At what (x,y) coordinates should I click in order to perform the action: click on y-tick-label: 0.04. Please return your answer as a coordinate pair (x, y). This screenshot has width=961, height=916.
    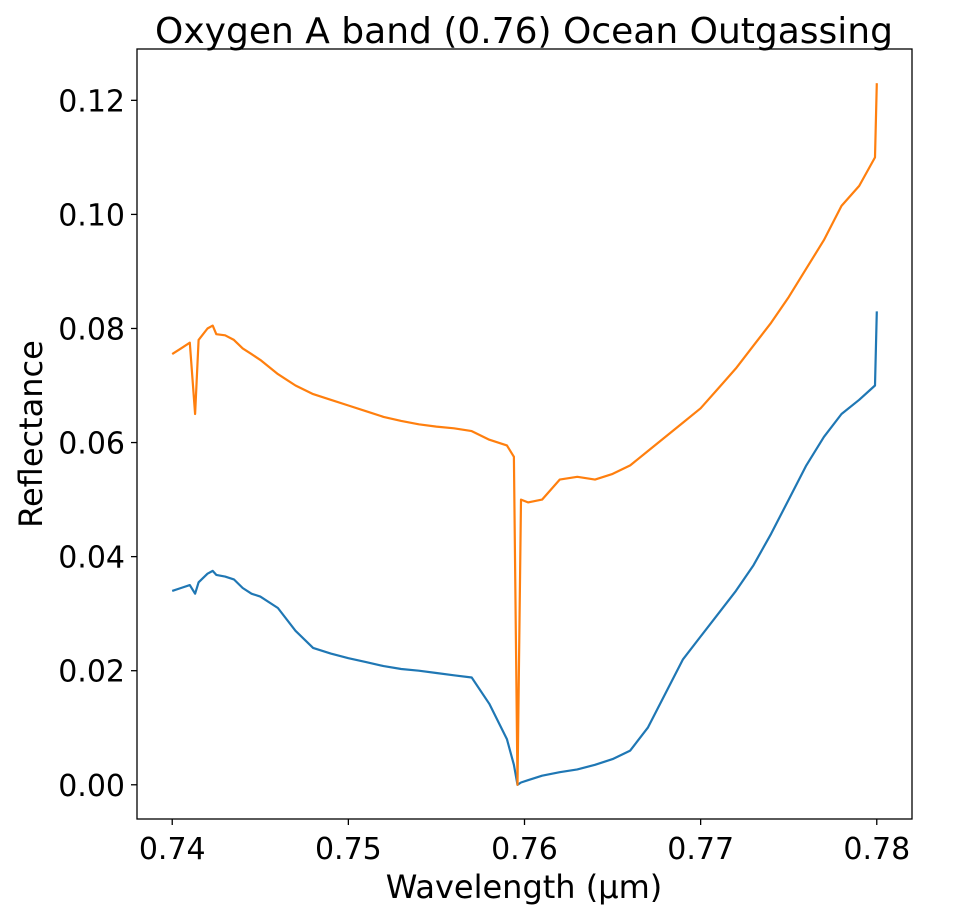
    Looking at the image, I should click on (91, 558).